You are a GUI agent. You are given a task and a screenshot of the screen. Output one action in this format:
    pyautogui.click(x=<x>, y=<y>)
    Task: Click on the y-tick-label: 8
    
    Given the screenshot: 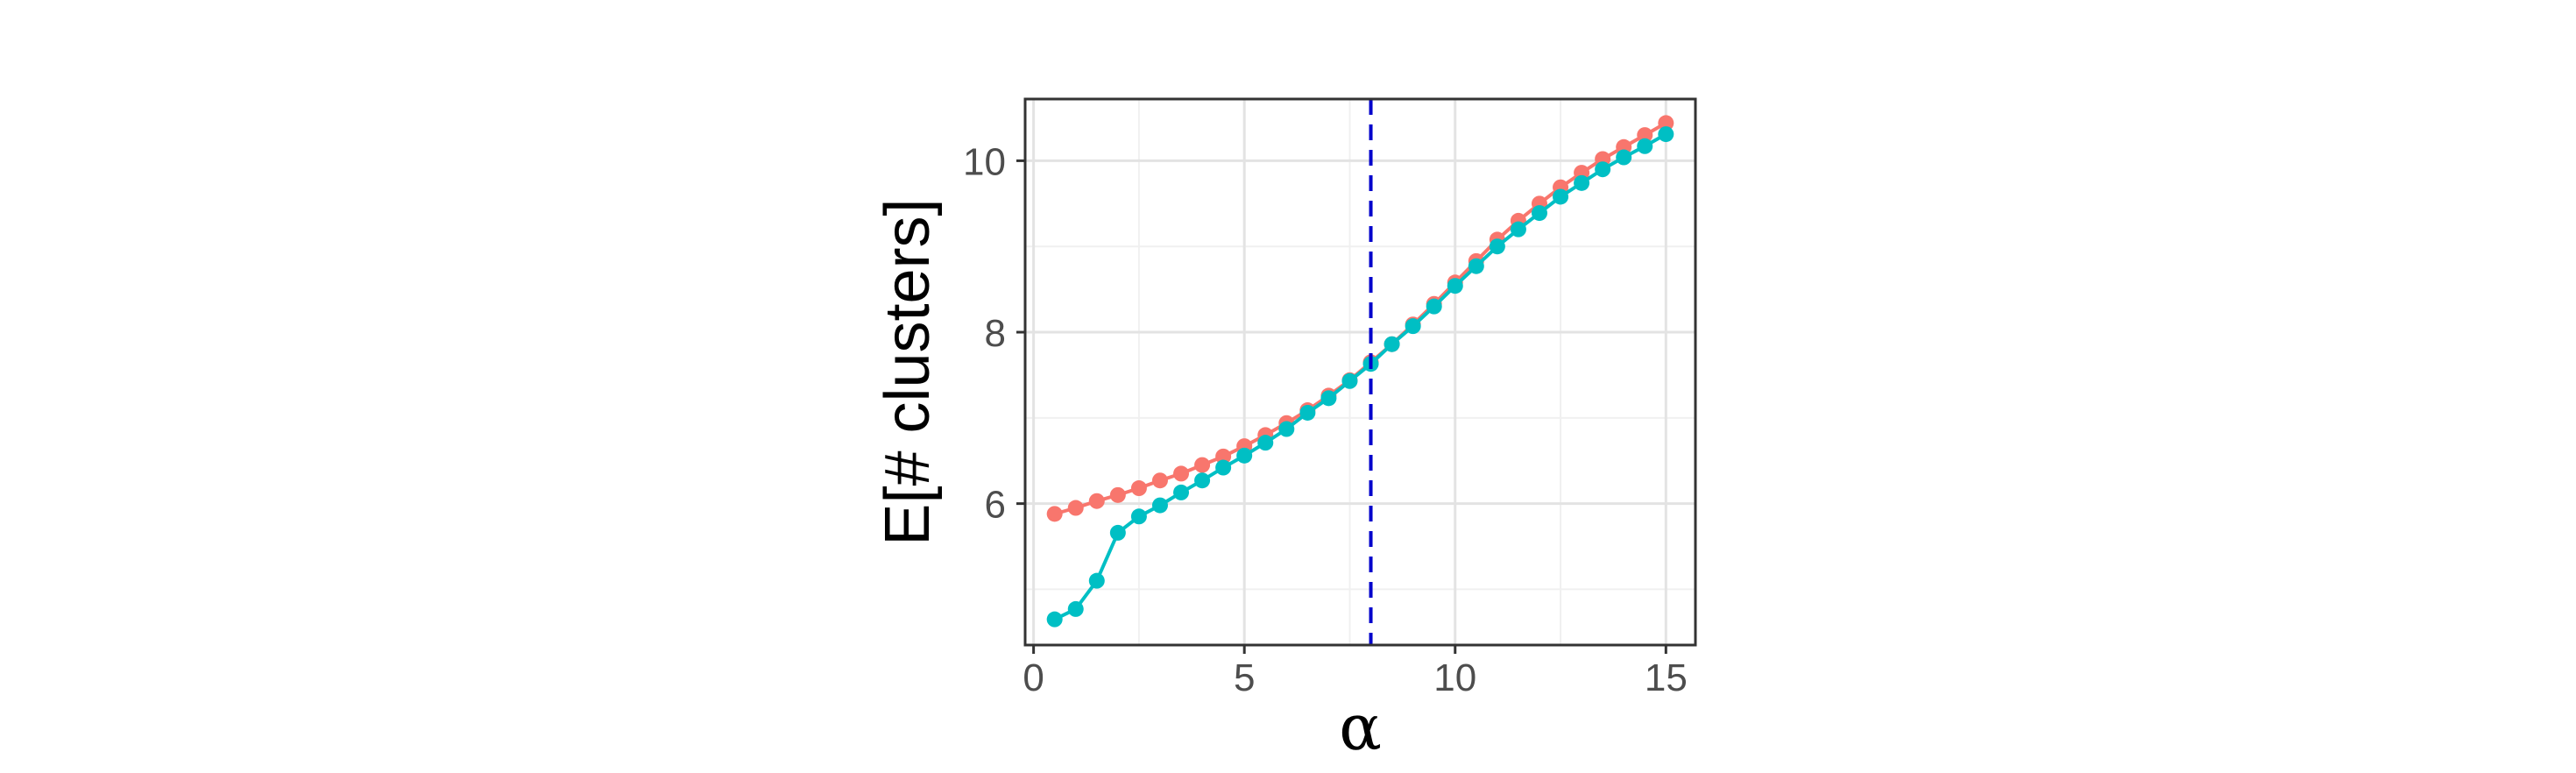 What is the action you would take?
    pyautogui.click(x=995, y=334)
    